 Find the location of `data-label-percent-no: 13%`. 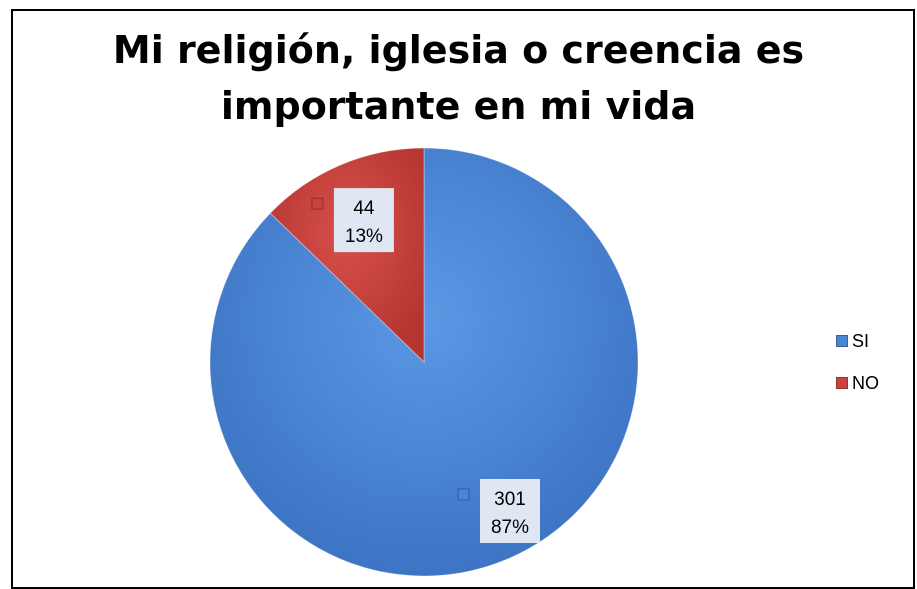

data-label-percent-no: 13% is located at coordinates (364, 236).